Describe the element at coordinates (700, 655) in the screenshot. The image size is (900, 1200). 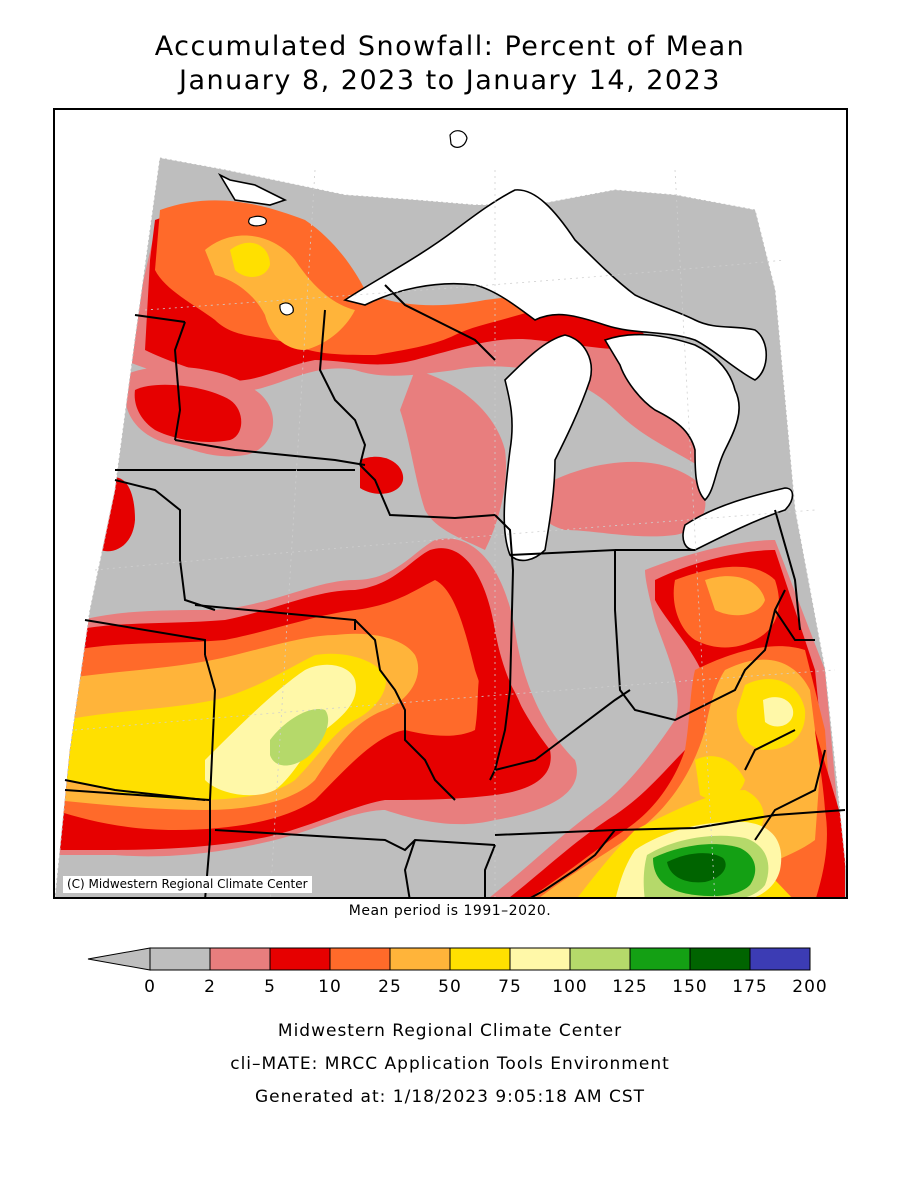
I see `border-oh-river` at that location.